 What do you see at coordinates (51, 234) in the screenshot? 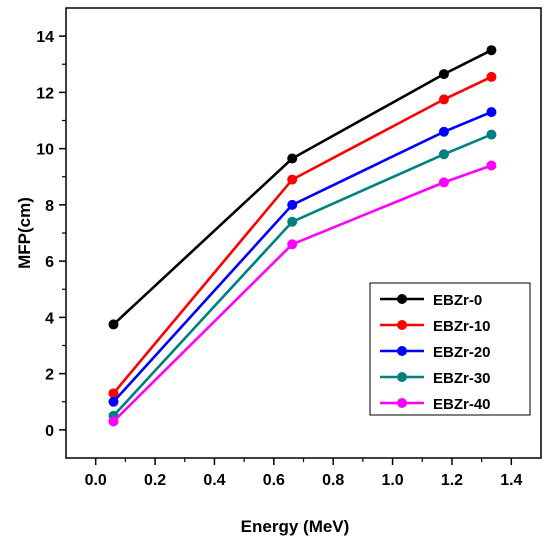
I see `y-axis-ticks: 0 2 4 6 8 10 12 14` at bounding box center [51, 234].